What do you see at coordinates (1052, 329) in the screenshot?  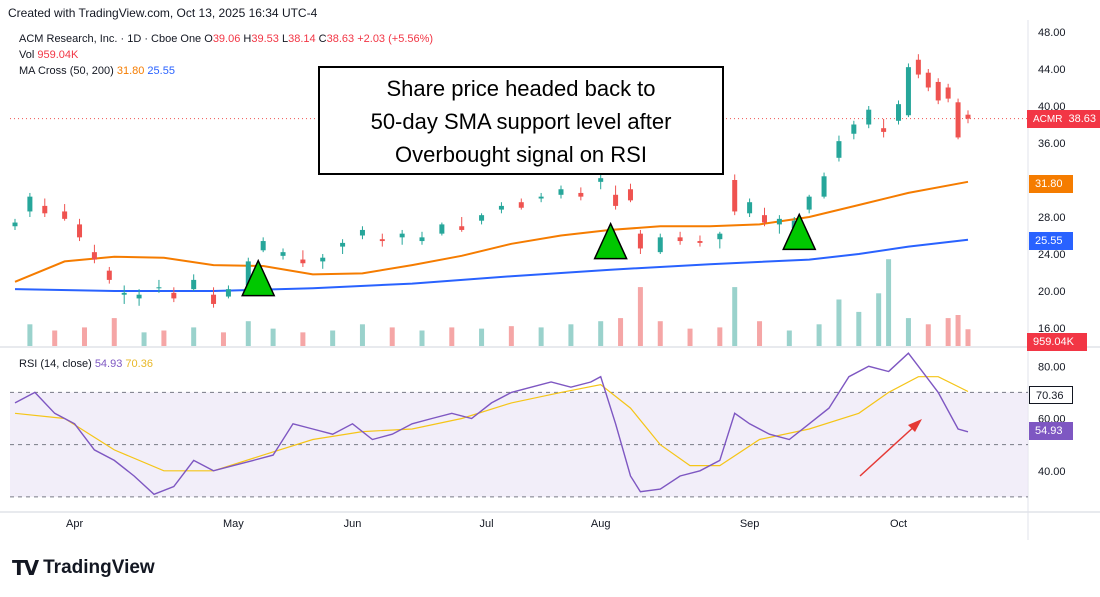 I see `price-axis-tick: 16.00` at bounding box center [1052, 329].